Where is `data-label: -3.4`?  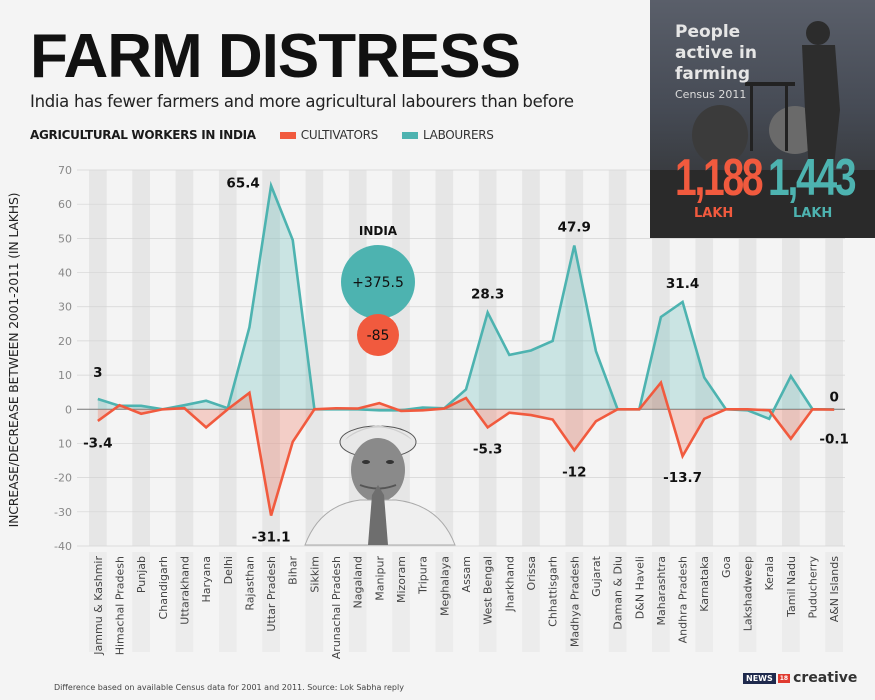 data-label: -3.4 is located at coordinates (98, 443).